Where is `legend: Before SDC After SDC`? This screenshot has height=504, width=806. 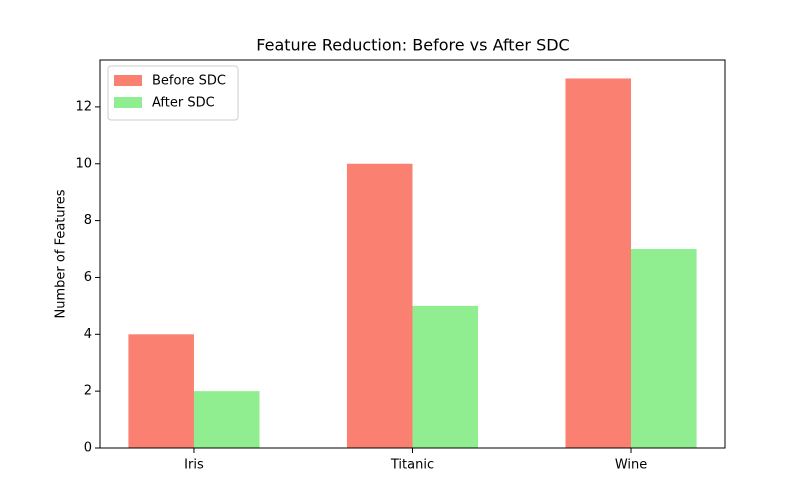 legend: Before SDC After SDC is located at coordinates (173, 93).